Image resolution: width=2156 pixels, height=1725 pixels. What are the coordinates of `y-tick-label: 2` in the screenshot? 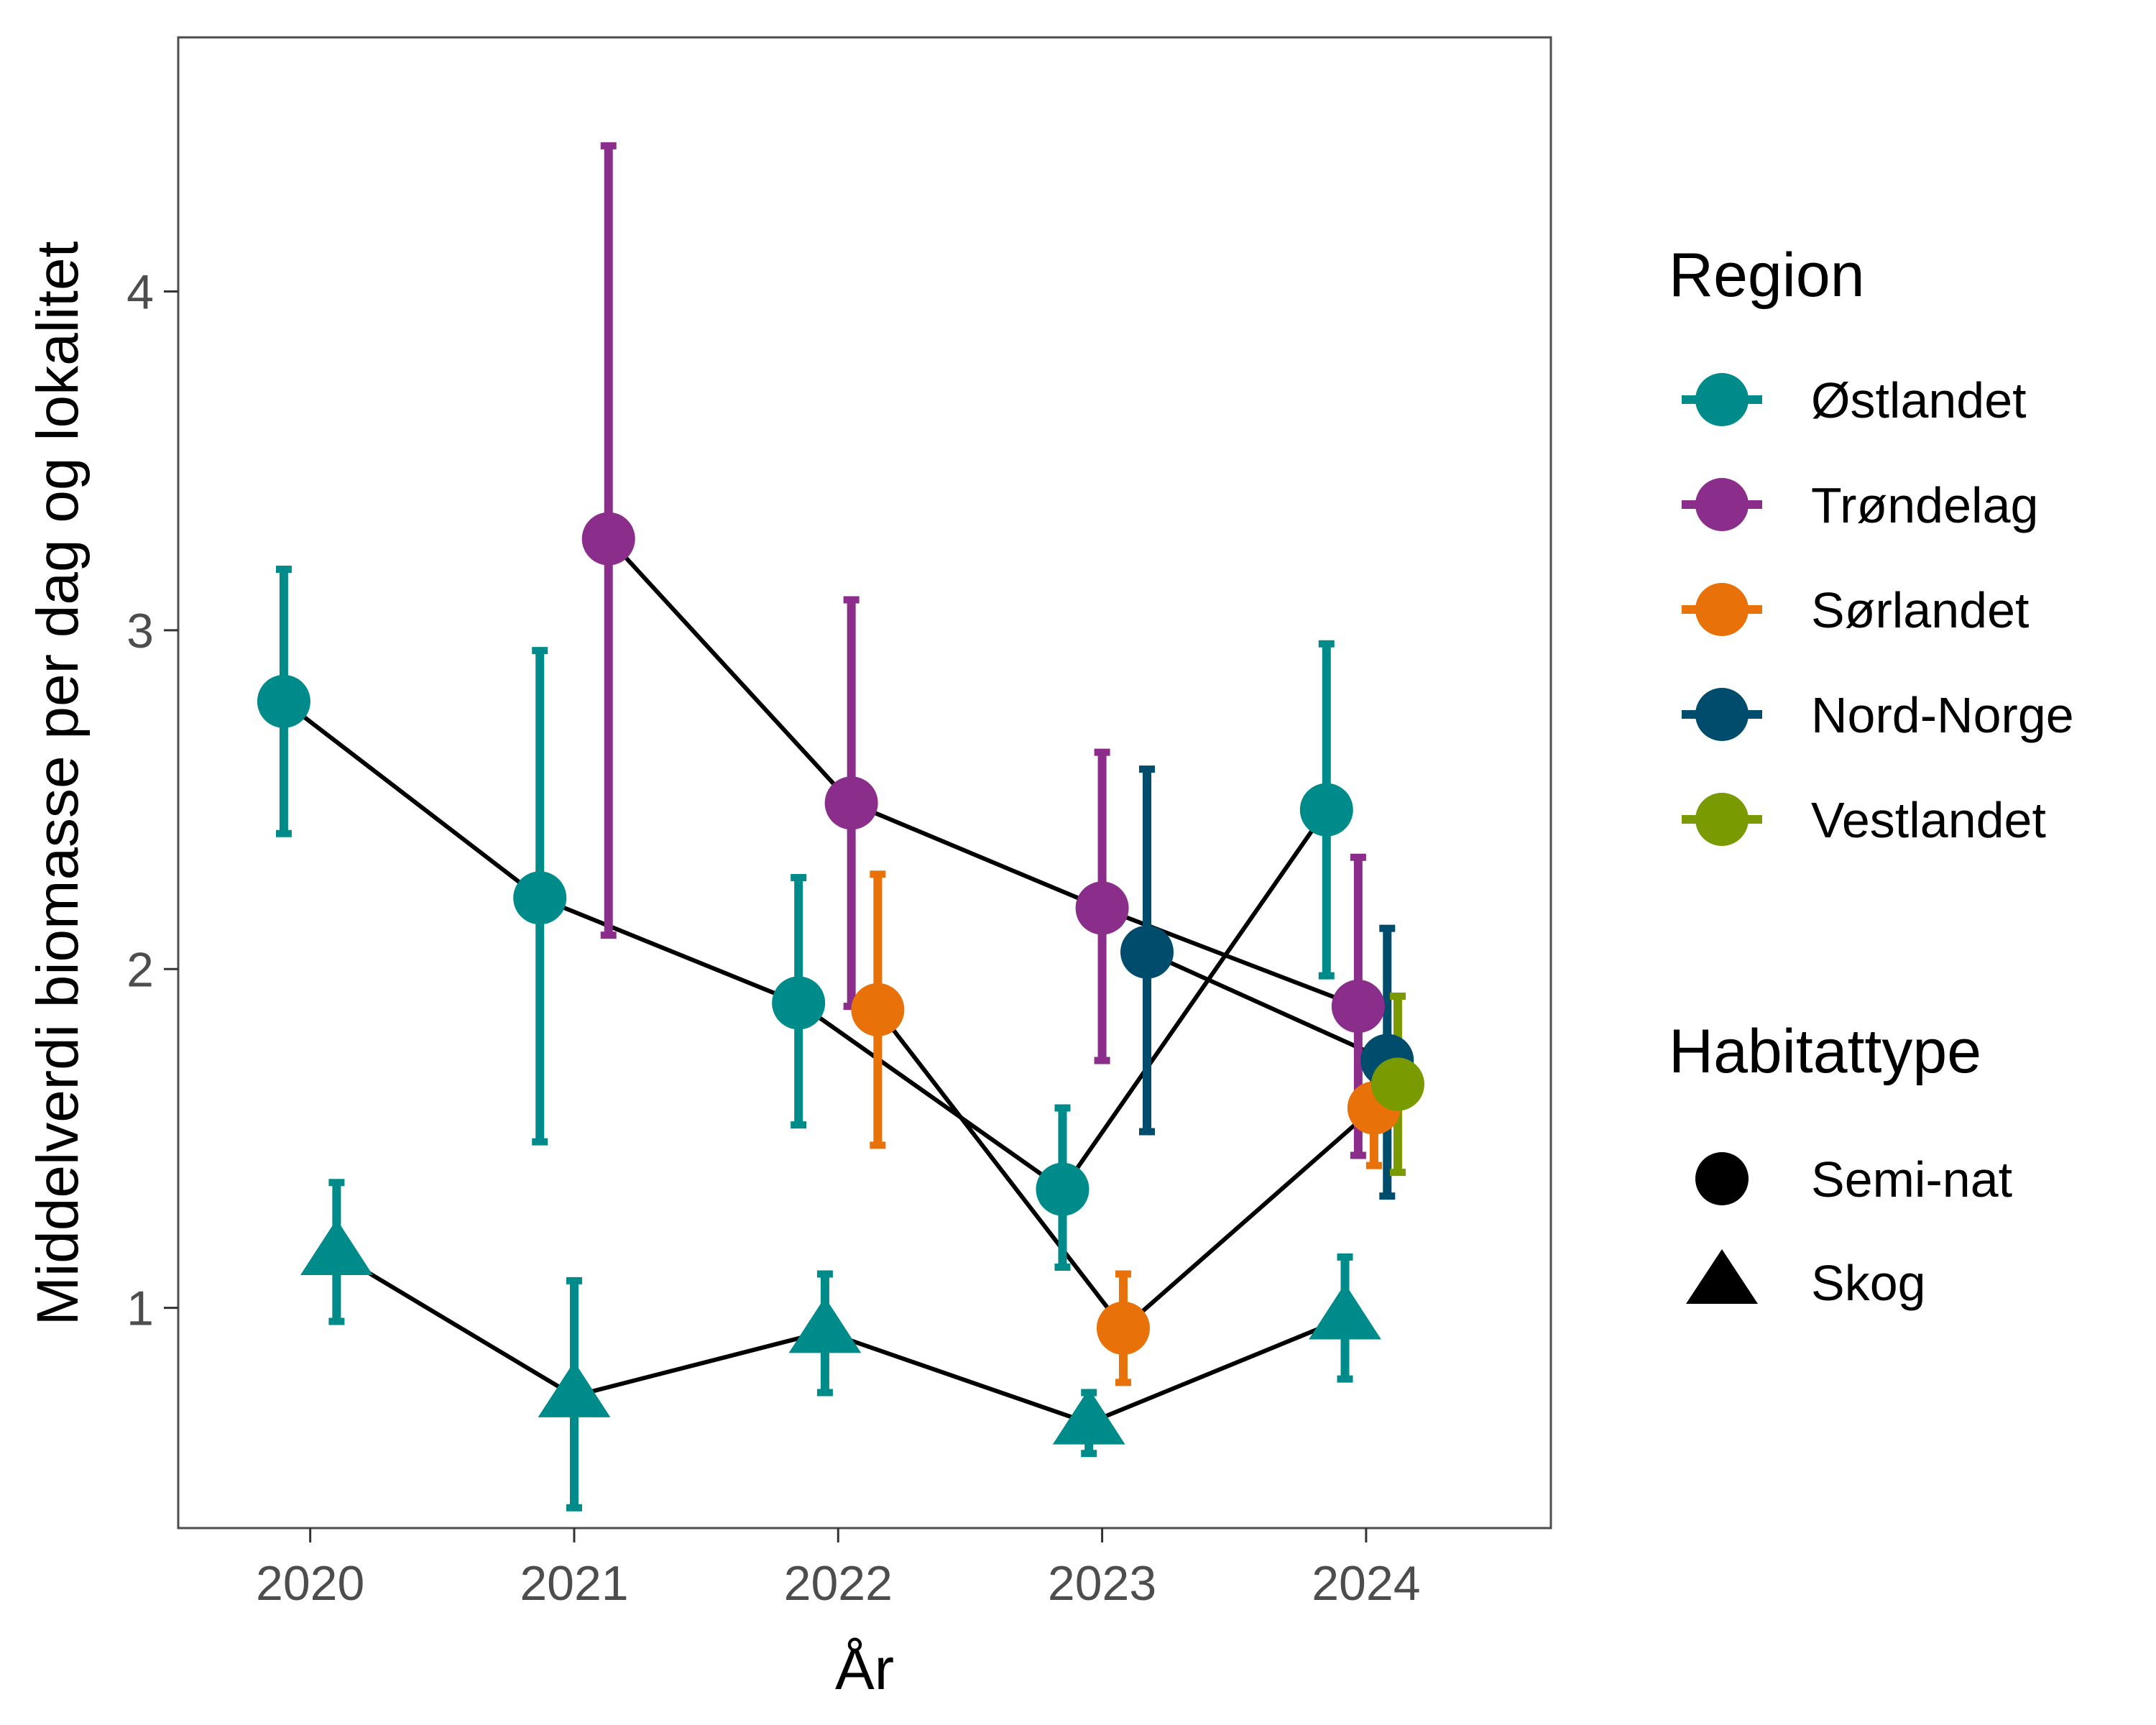 It's located at (140, 969).